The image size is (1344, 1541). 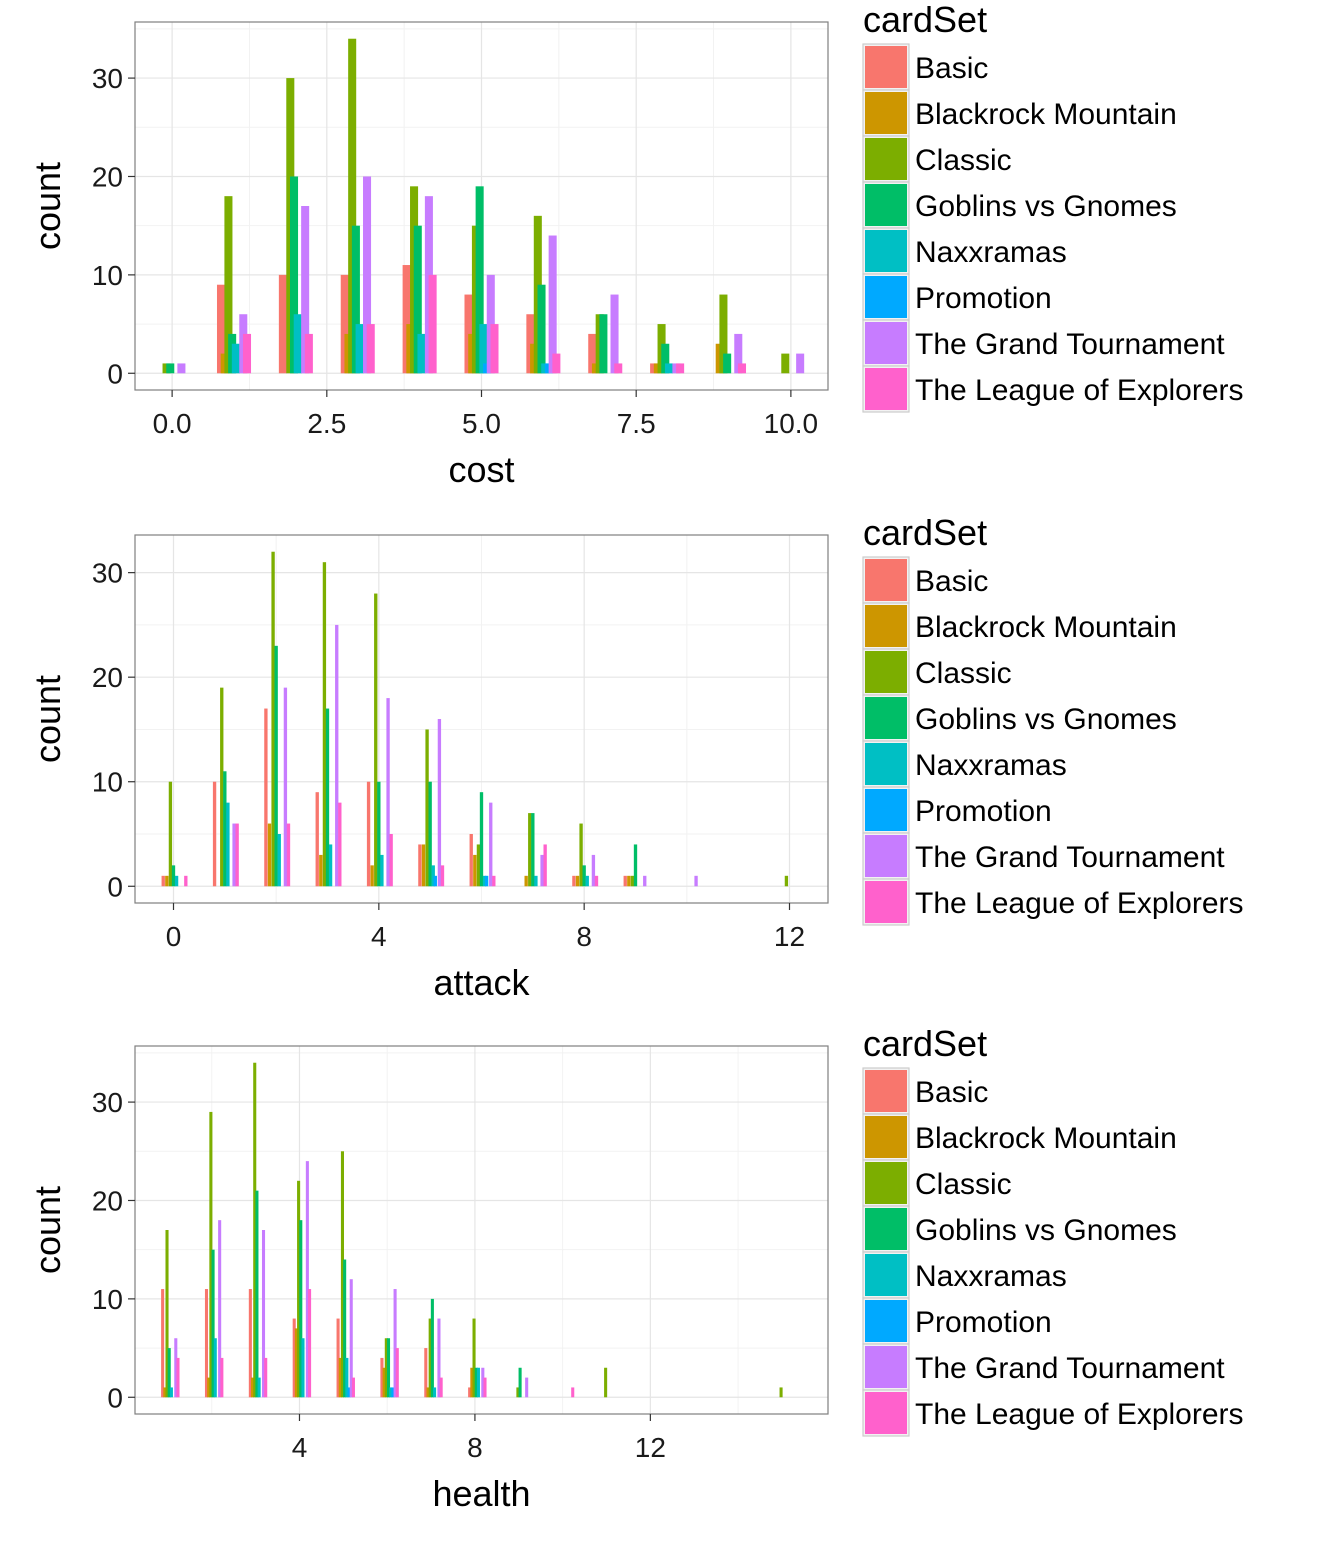 What do you see at coordinates (963, 160) in the screenshot?
I see `legend-label: Classic` at bounding box center [963, 160].